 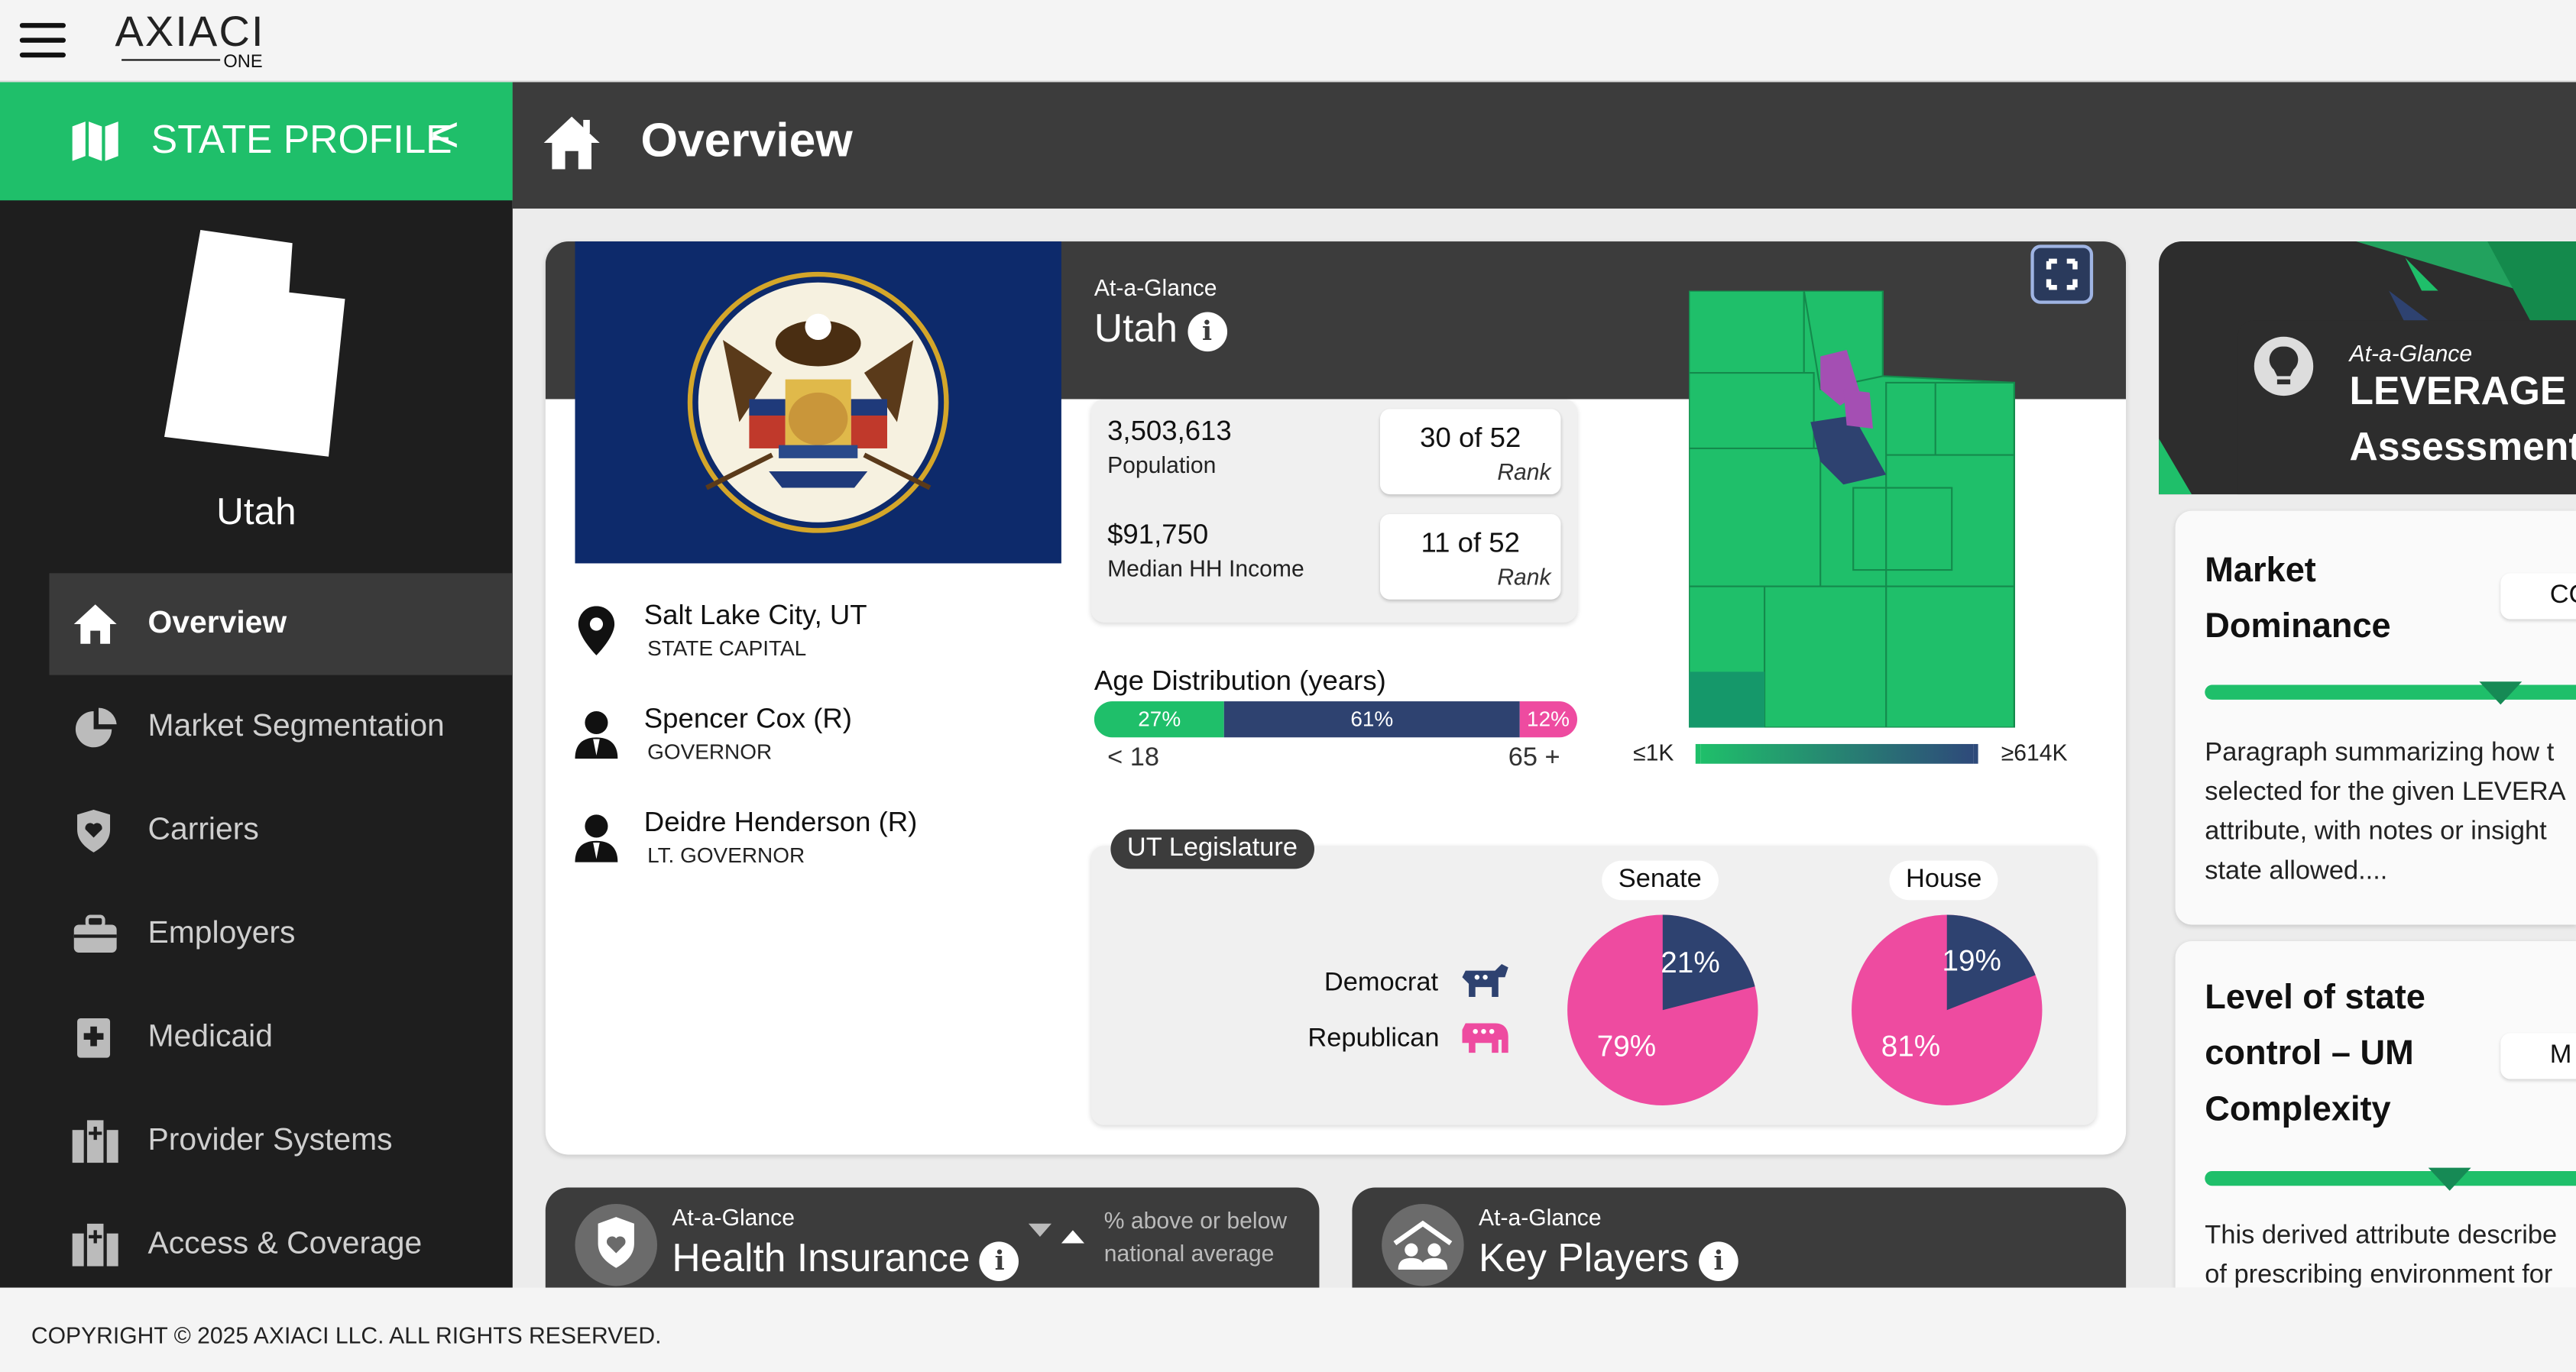 I want to click on republican-percent-label: 81%, so click(x=1911, y=1046).